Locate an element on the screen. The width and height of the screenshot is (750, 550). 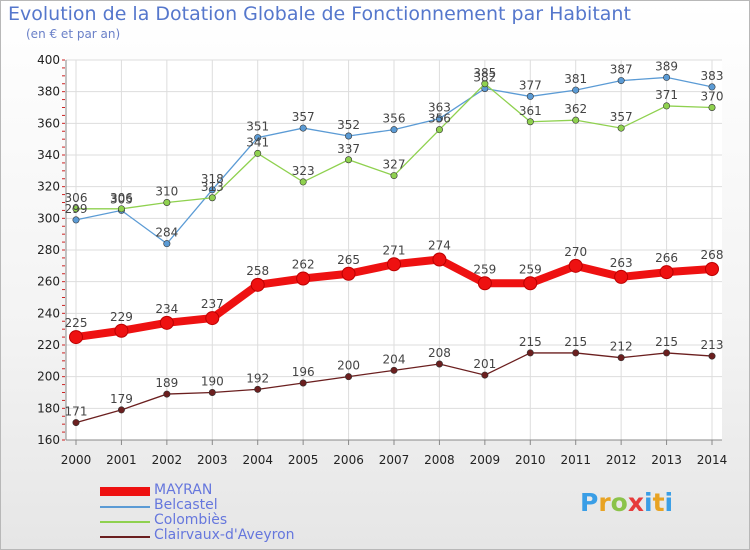
y-tick-label: 220 is located at coordinates (48, 345).